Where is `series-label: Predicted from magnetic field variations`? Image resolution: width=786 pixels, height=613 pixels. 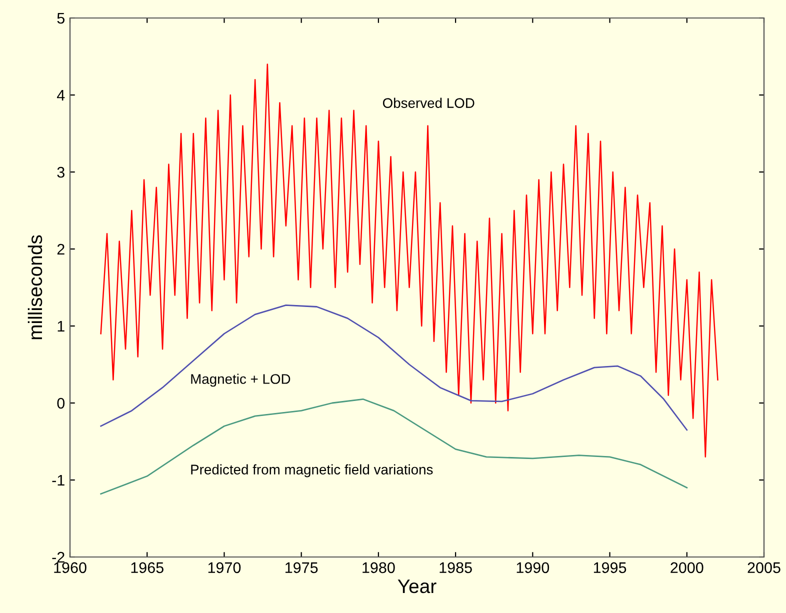 series-label: Predicted from magnetic field variations is located at coordinates (312, 471).